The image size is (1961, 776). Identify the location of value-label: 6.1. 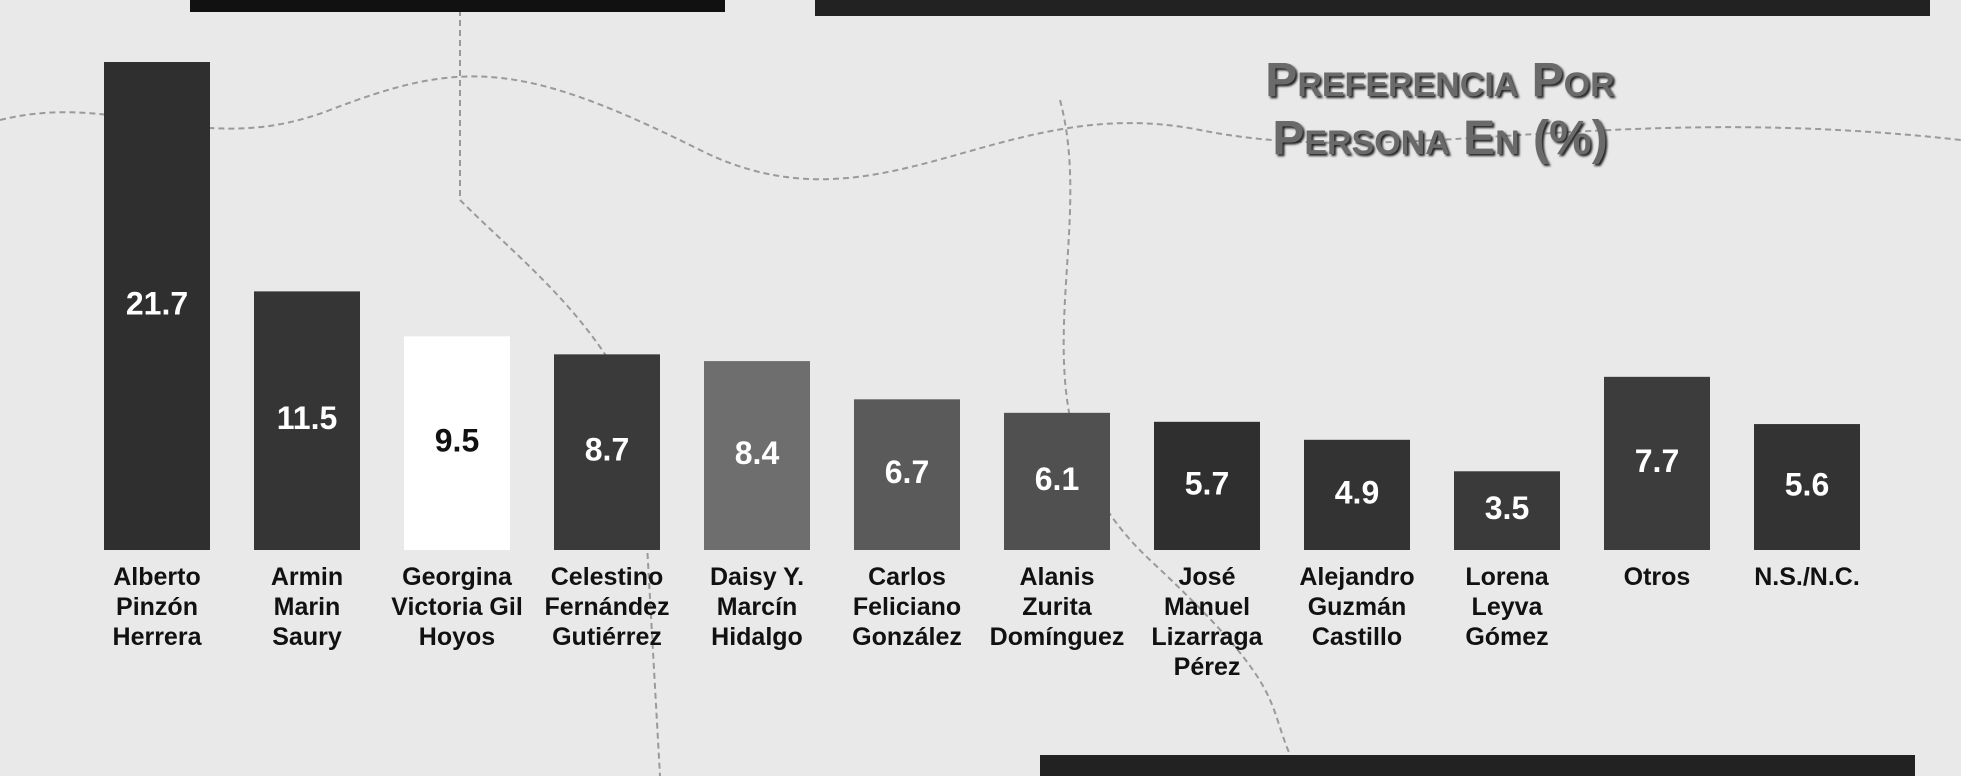
(1057, 479).